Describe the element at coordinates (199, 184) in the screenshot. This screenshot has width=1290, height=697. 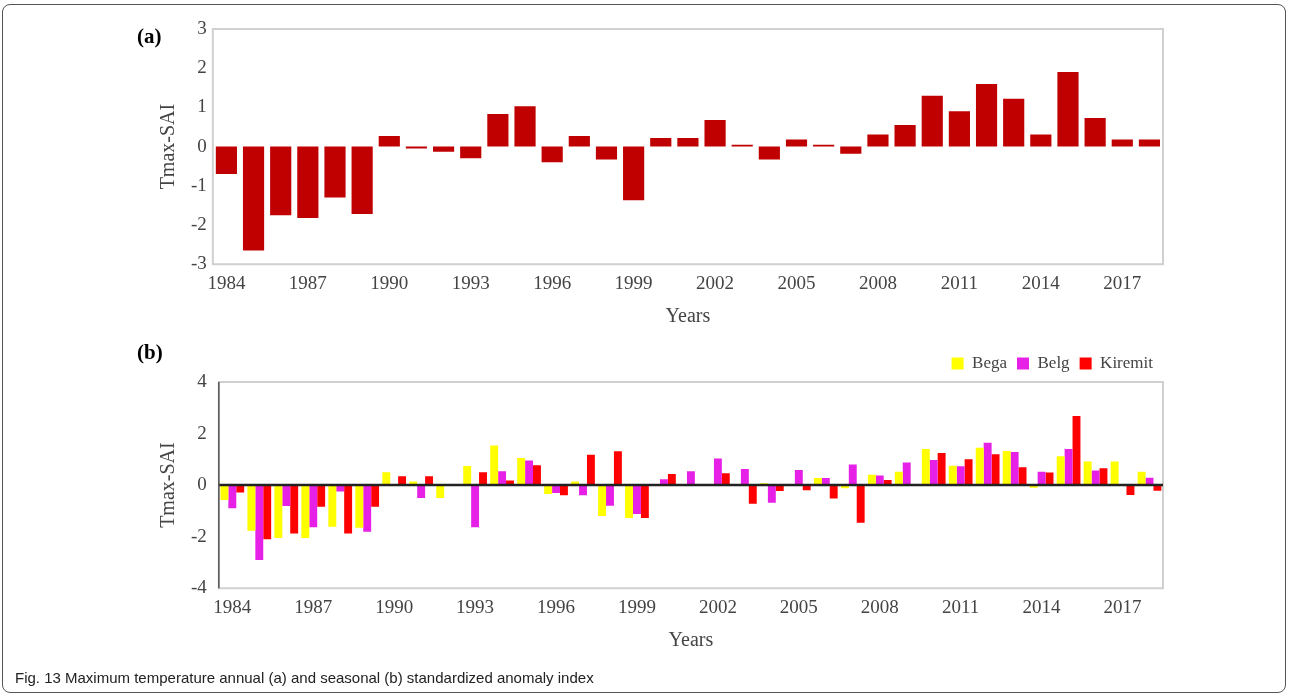
I see `y-tick-label: -1` at that location.